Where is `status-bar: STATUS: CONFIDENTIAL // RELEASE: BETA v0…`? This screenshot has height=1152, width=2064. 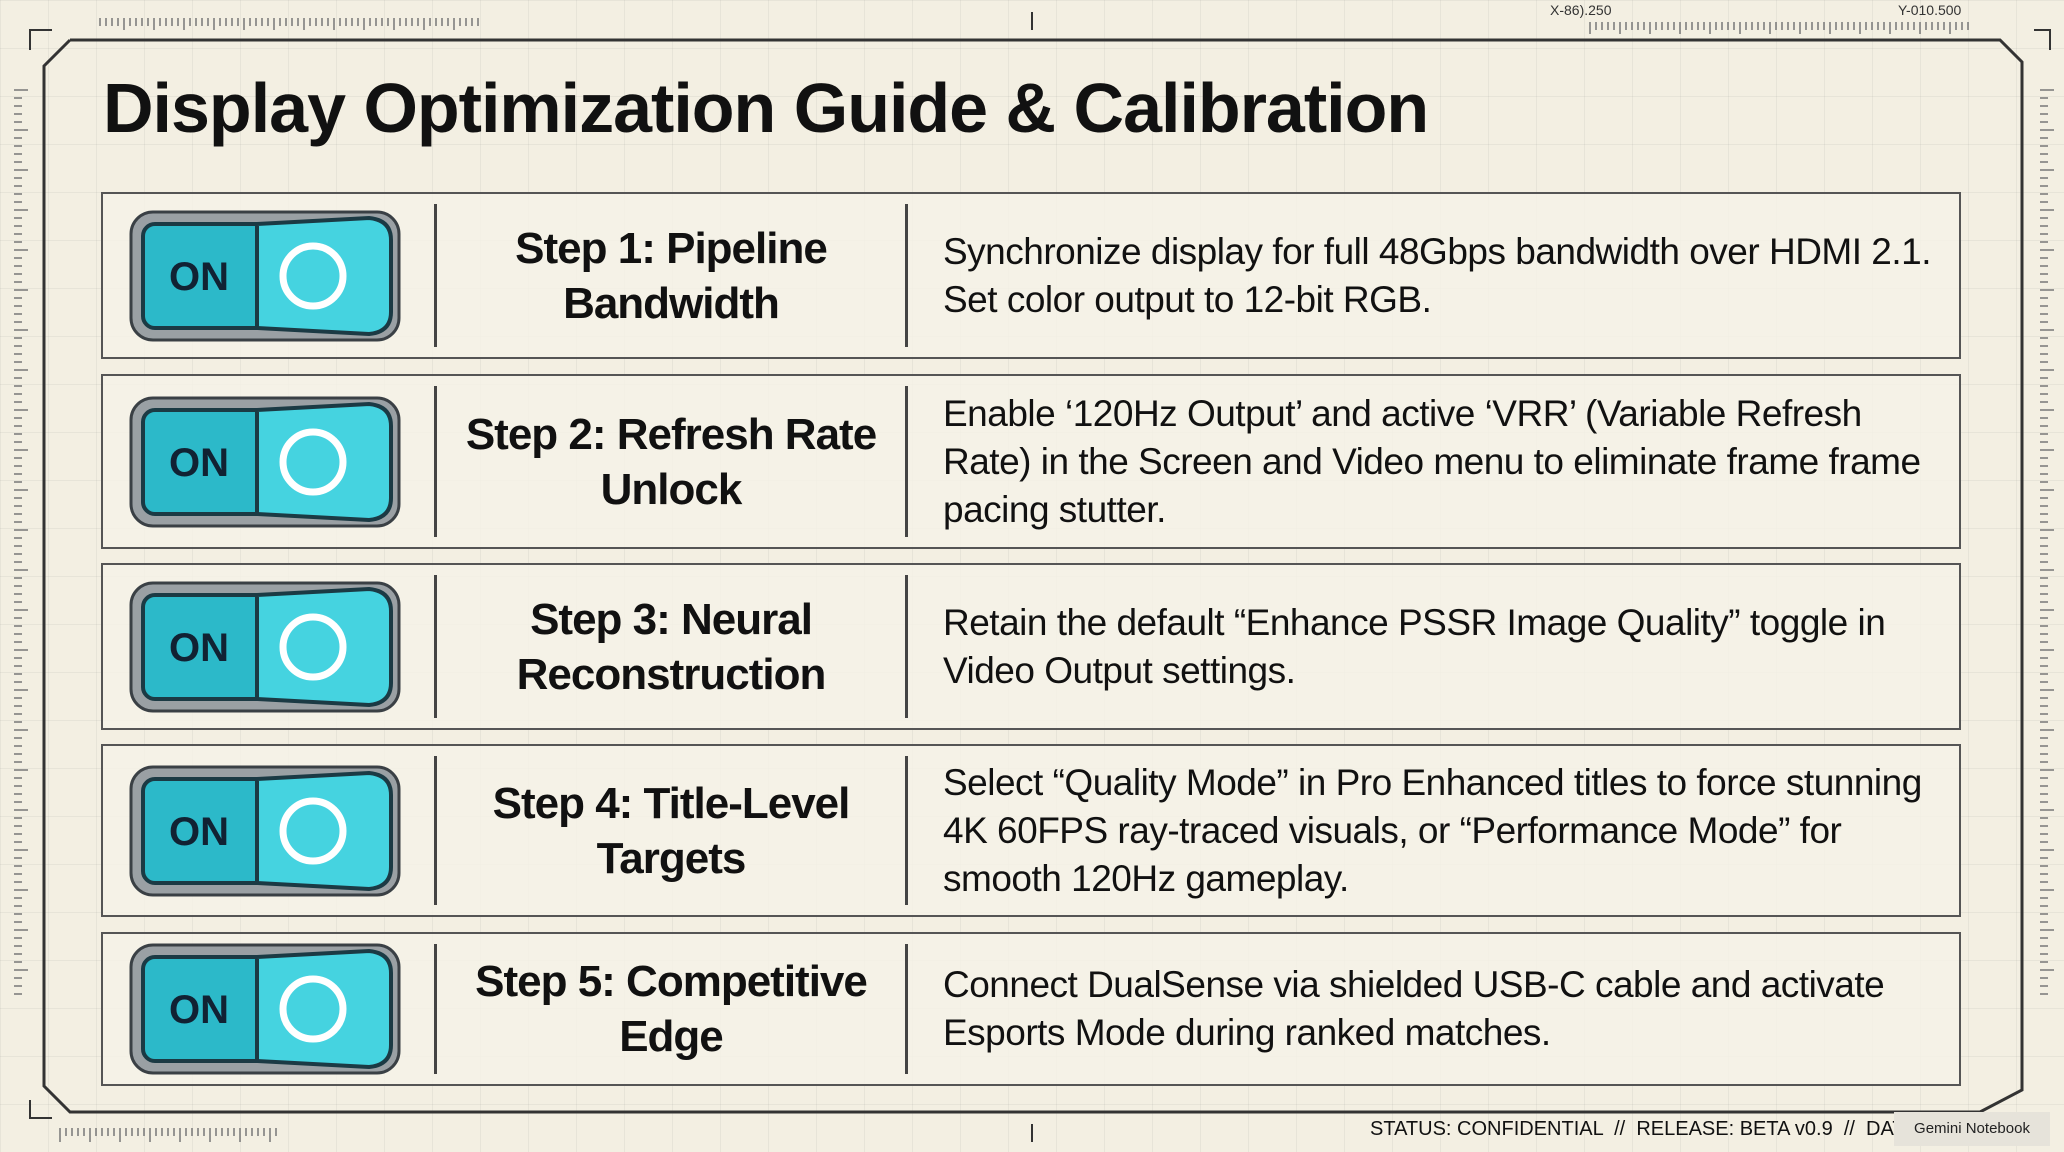 status-bar: STATUS: CONFIDENTIAL // RELEASE: BETA v0… is located at coordinates (1644, 1129).